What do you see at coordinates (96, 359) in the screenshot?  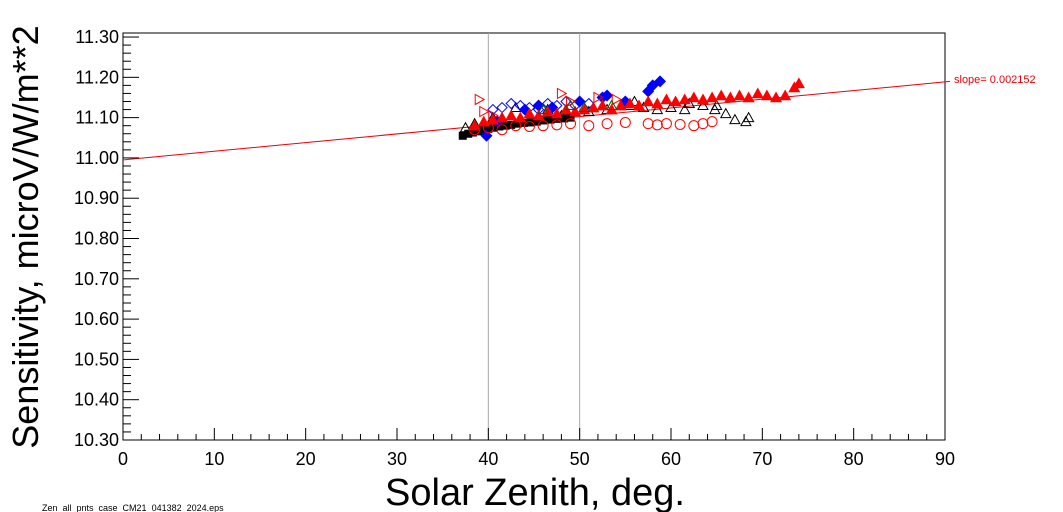 I see `y-tick-label: 10.50` at bounding box center [96, 359].